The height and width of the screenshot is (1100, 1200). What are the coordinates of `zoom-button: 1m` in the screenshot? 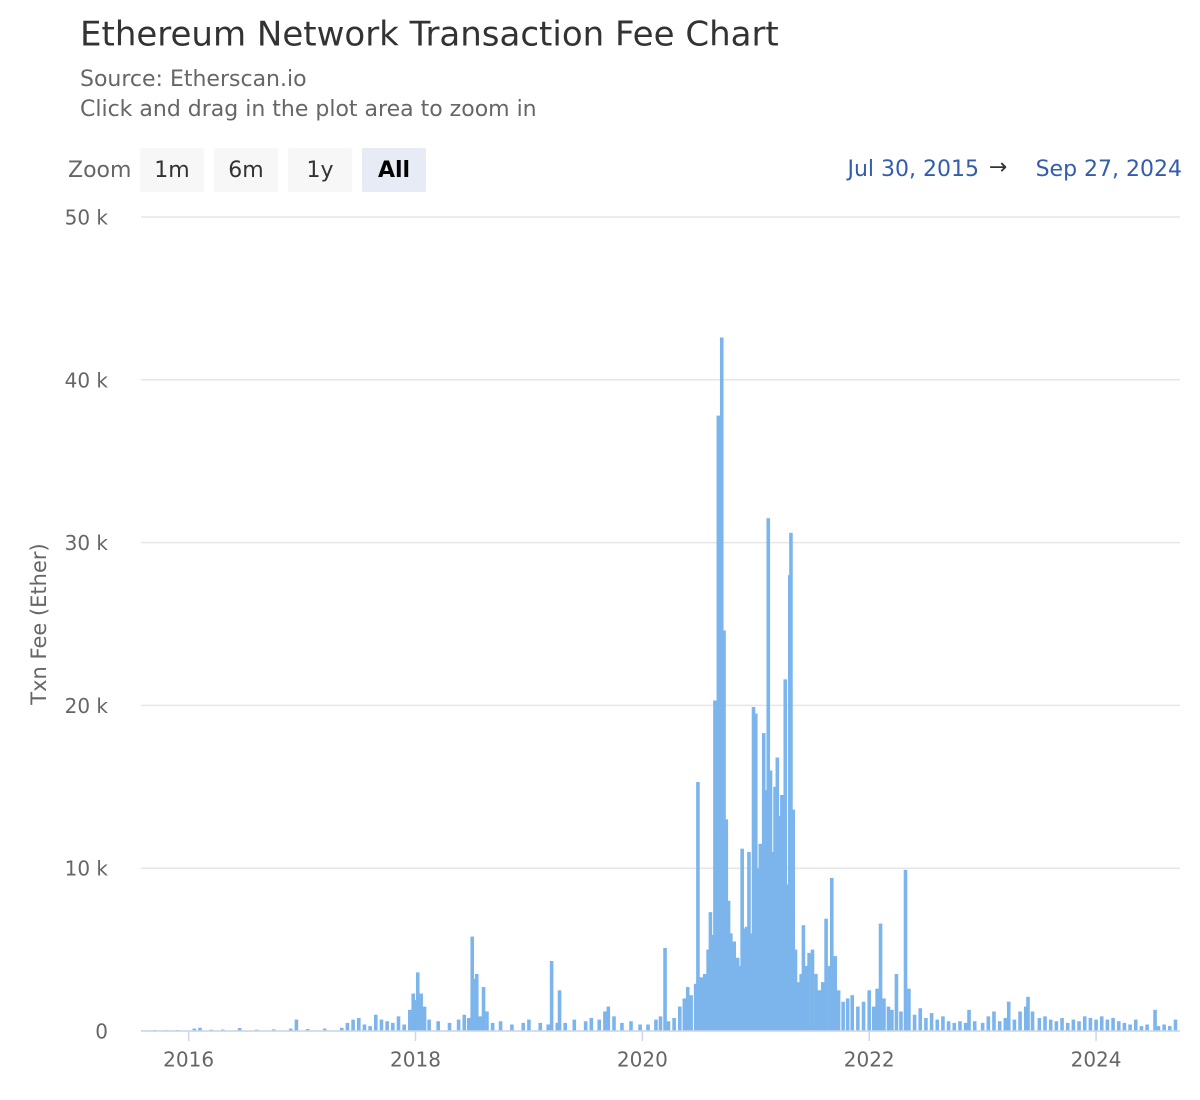 It's located at (172, 170).